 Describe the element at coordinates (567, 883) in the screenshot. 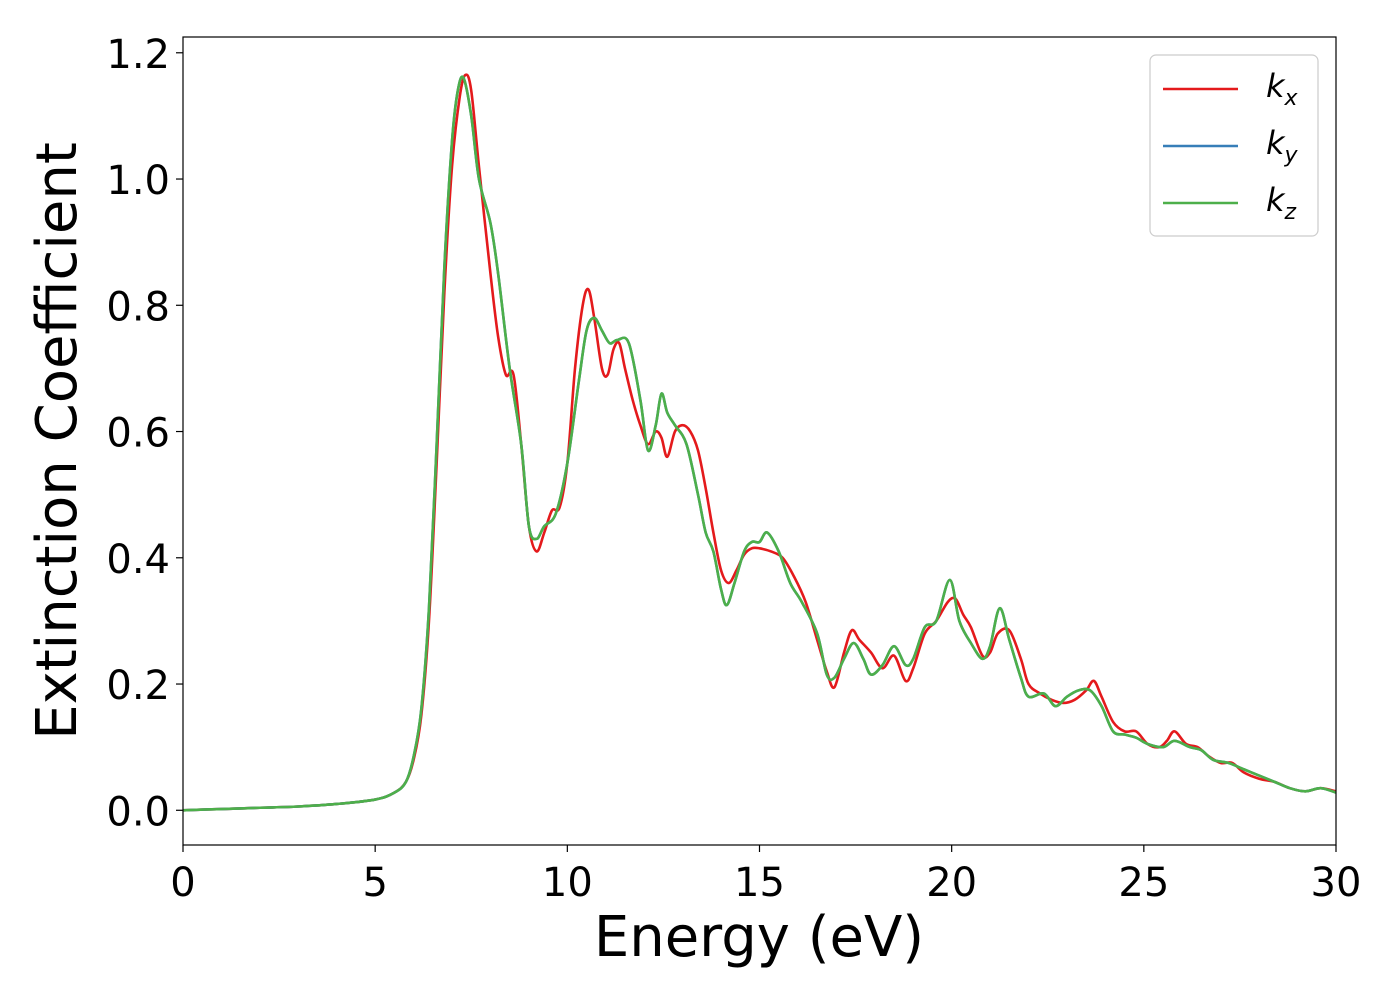

I see `x-tick-label: 10` at that location.